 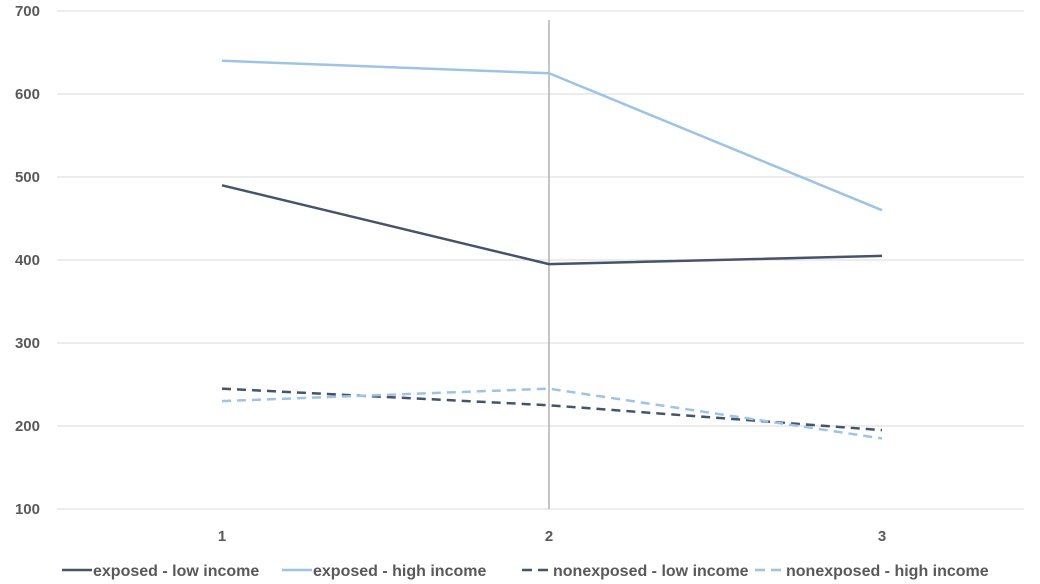 What do you see at coordinates (27, 509) in the screenshot?
I see `y-tick-label: 100` at bounding box center [27, 509].